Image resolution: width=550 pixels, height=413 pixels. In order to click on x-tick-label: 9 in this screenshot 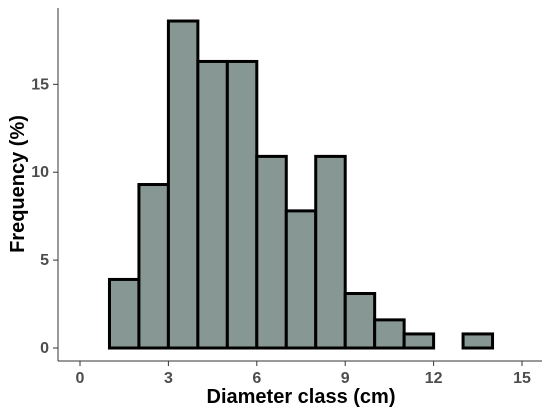, I will do `click(345, 378)`.